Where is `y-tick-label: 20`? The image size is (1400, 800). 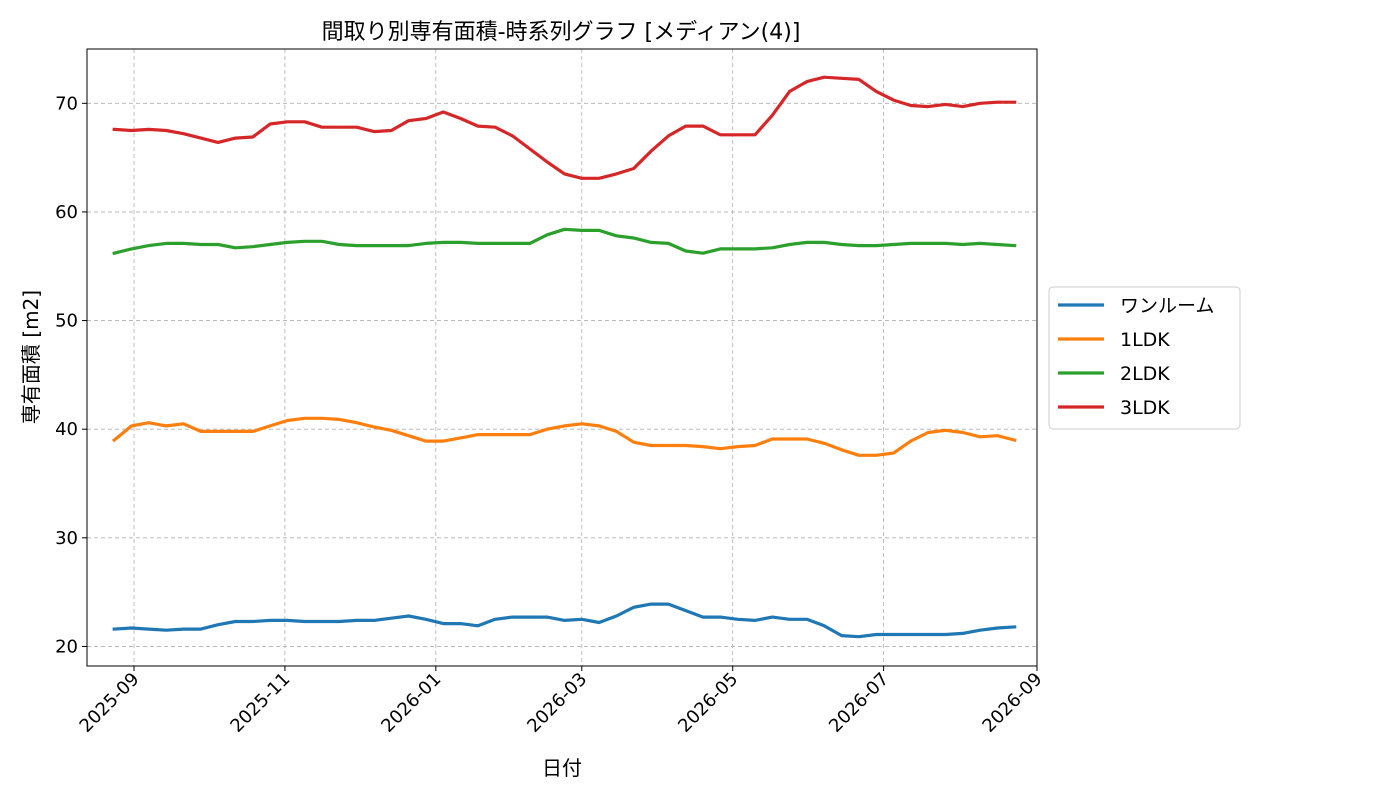
y-tick-label: 20 is located at coordinates (66, 646).